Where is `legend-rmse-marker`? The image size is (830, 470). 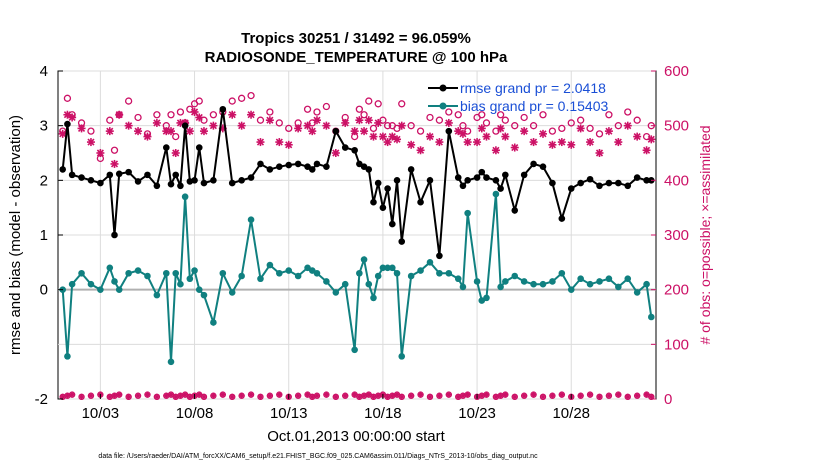 legend-rmse-marker is located at coordinates (443, 88).